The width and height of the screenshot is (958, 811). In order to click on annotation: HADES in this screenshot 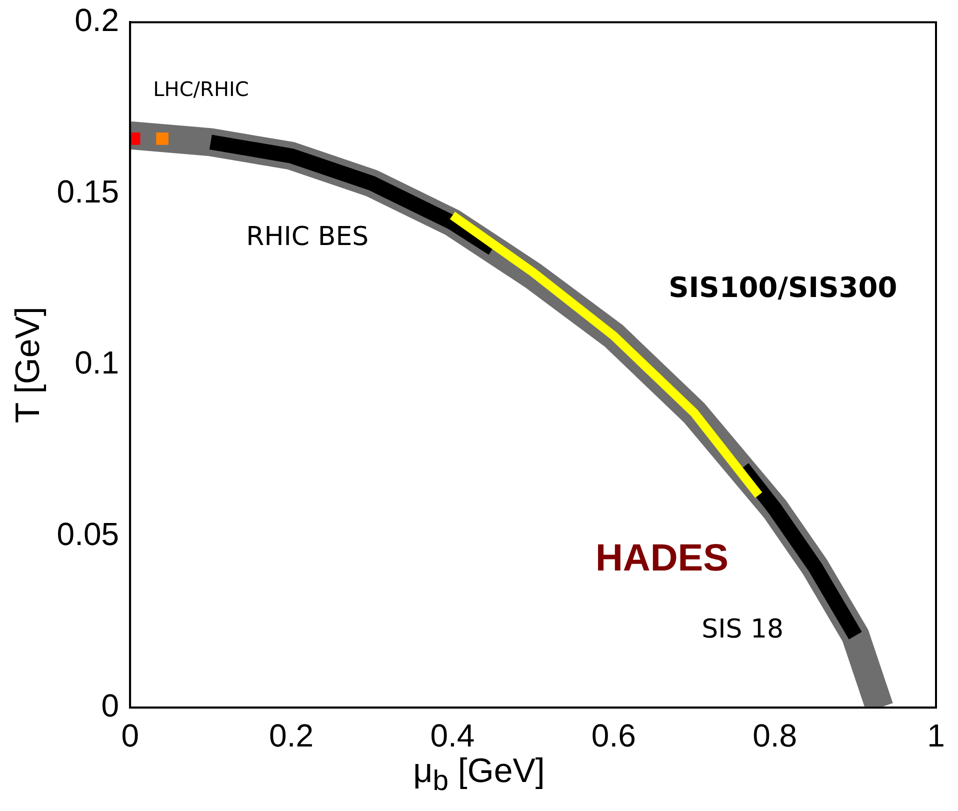, I will do `click(662, 559)`.